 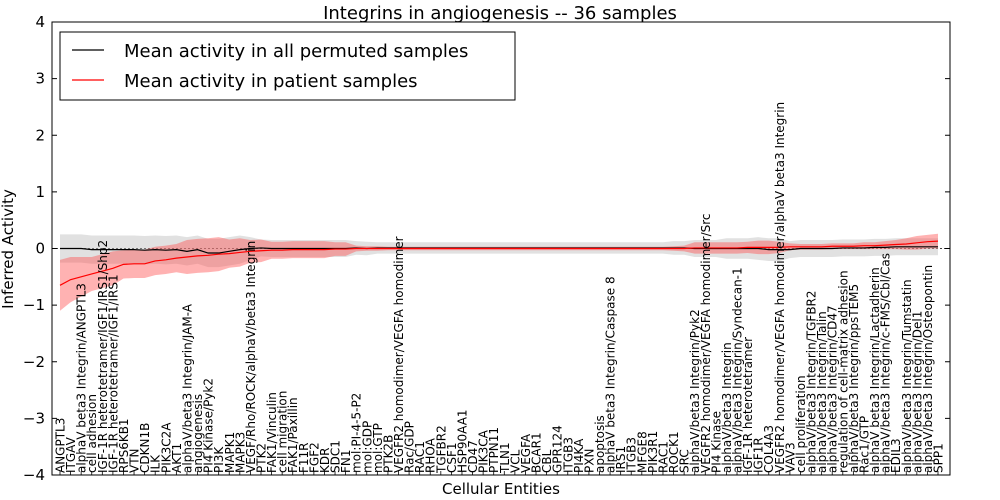 I want to click on x-tick-label: alphaV/beta3 Integrin/Talin, so click(x=822, y=392).